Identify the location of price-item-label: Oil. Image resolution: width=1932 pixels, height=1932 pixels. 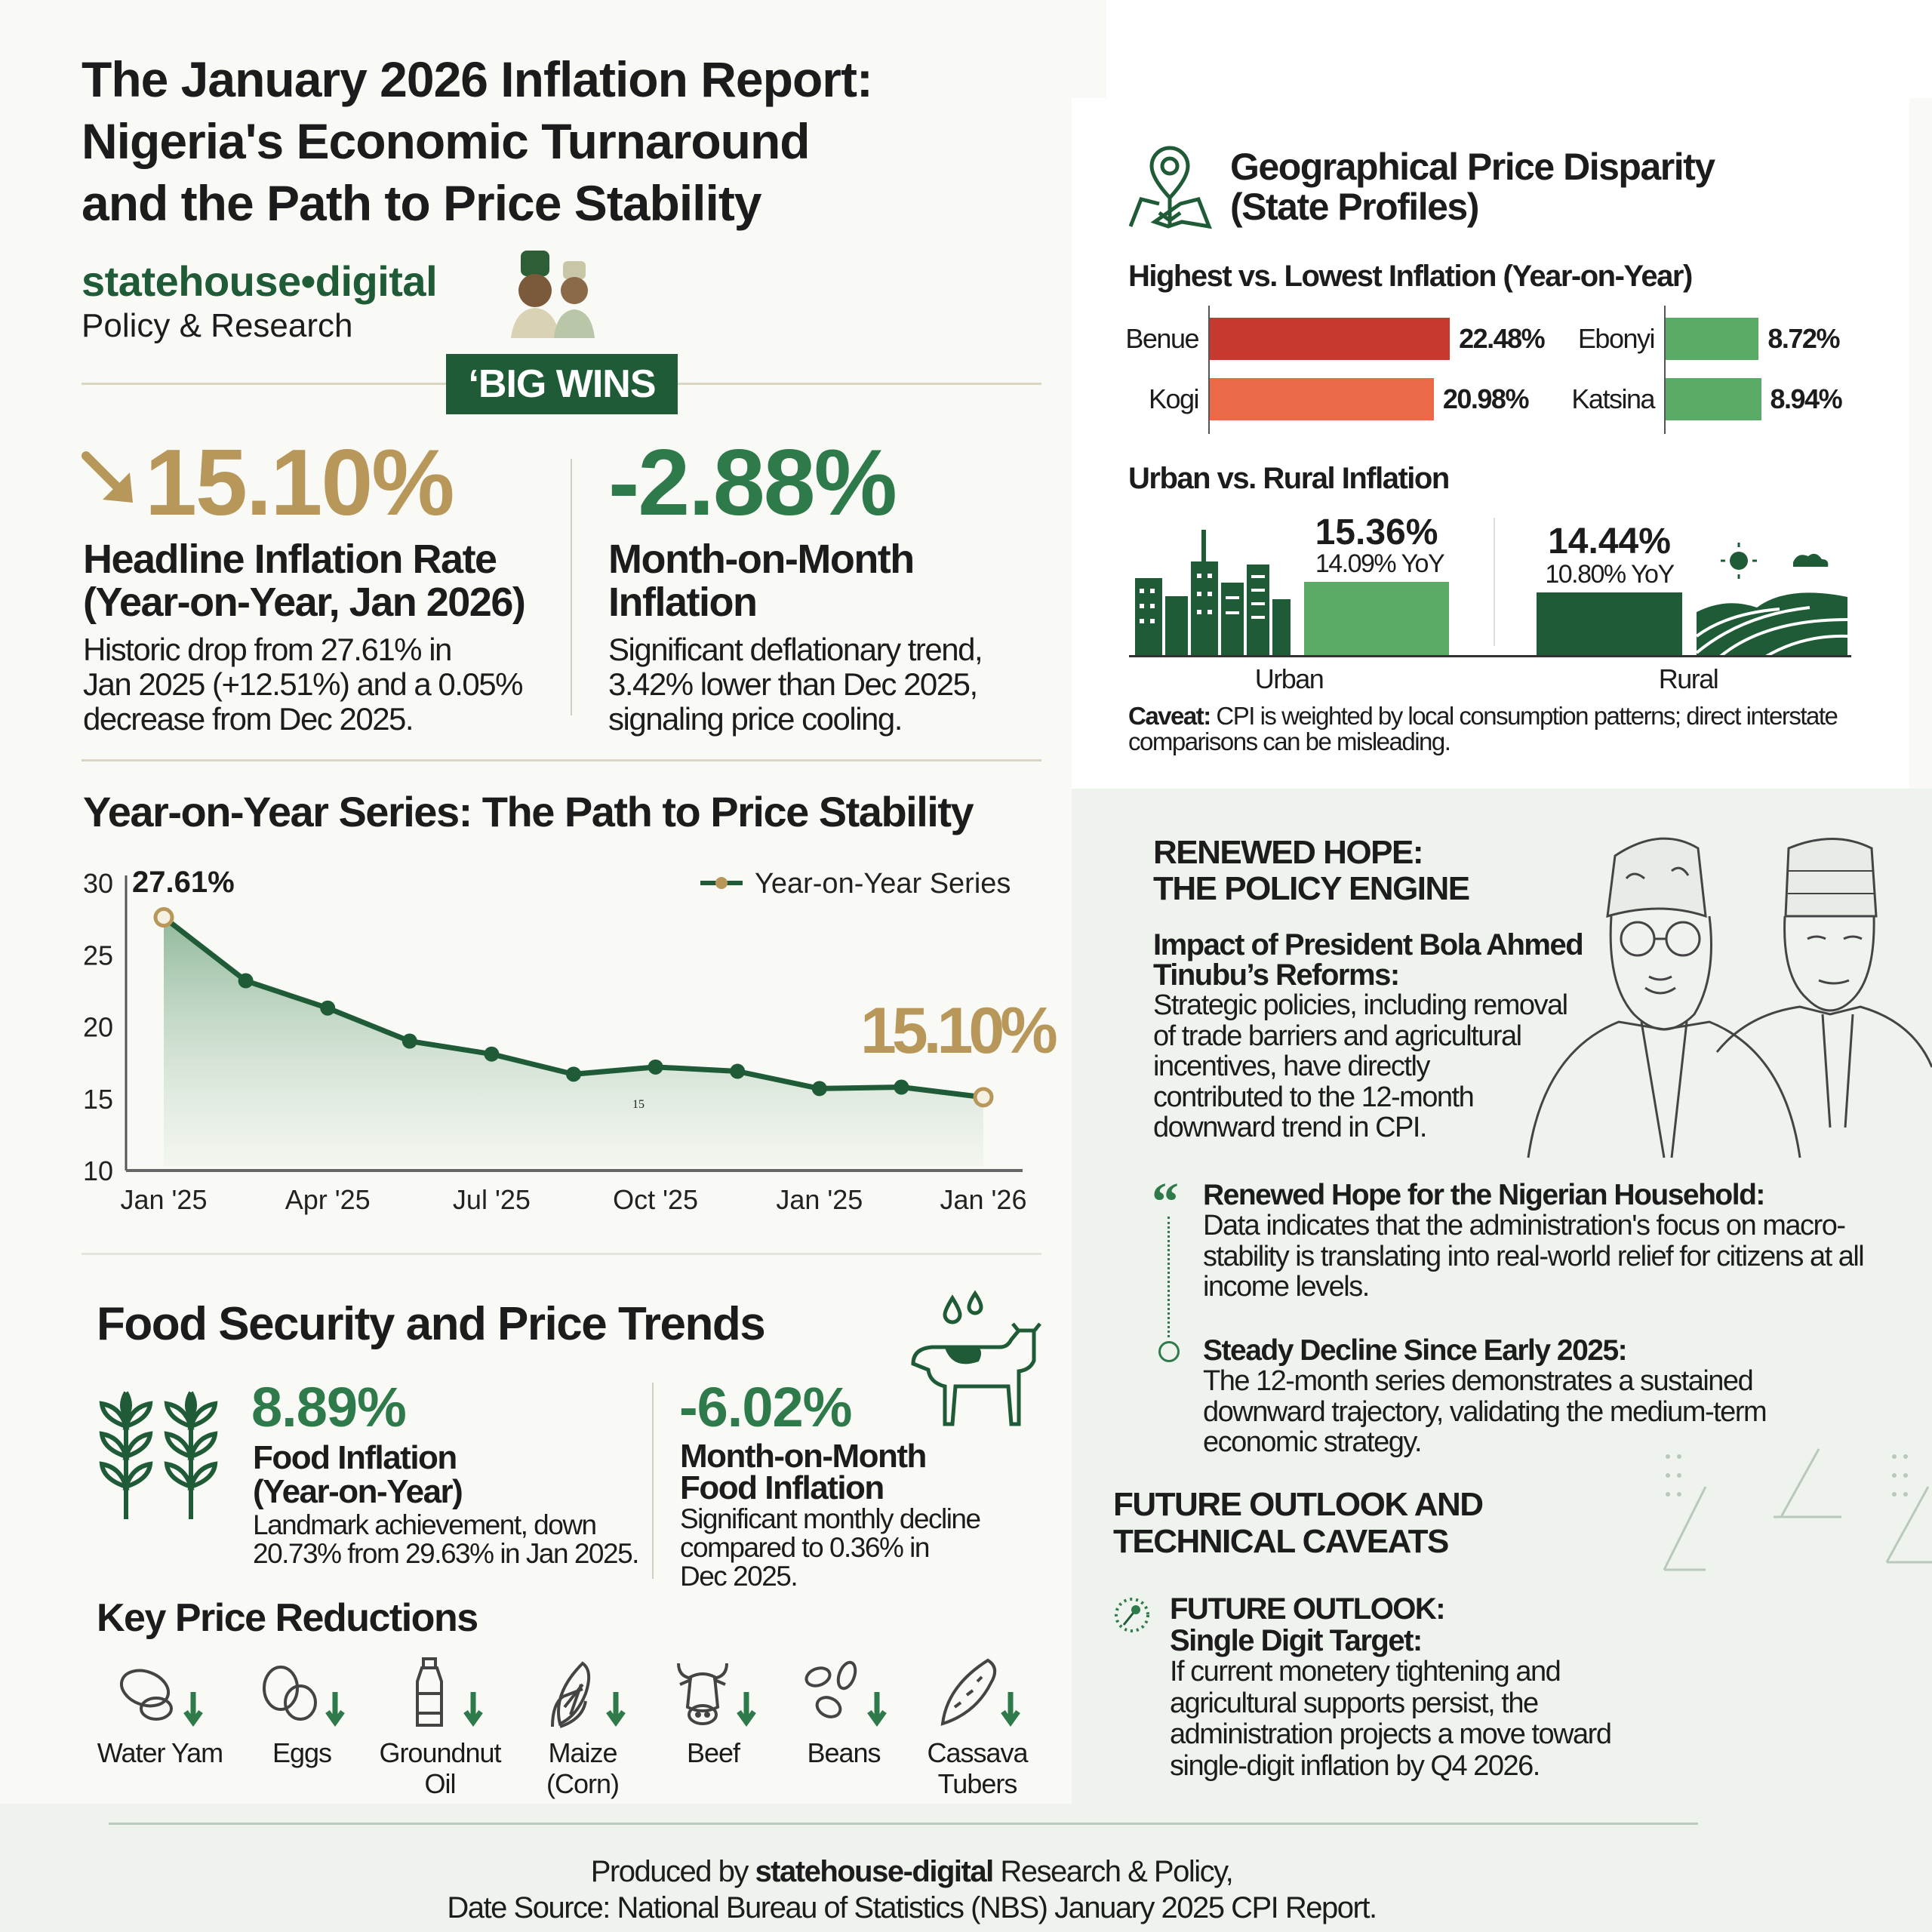
(440, 1783).